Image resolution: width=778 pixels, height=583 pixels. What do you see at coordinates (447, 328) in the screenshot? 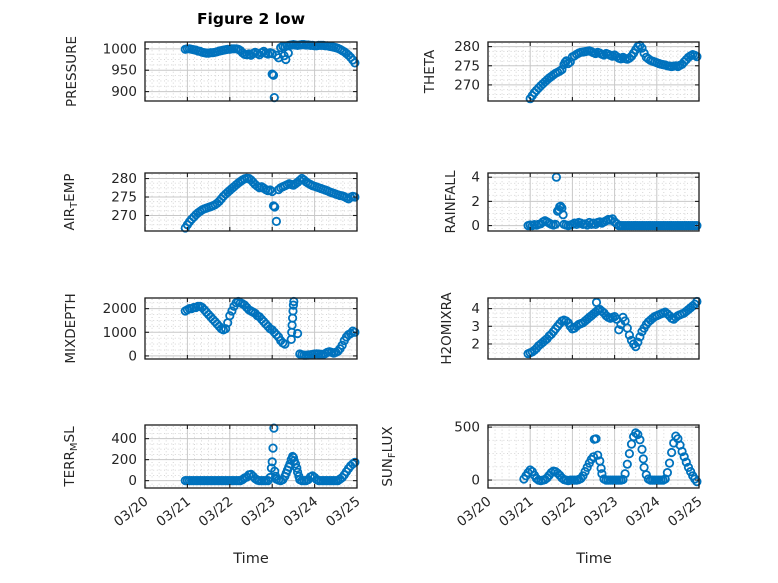
I see `y-axis-label-h2omixra: H2OMIXRA` at bounding box center [447, 328].